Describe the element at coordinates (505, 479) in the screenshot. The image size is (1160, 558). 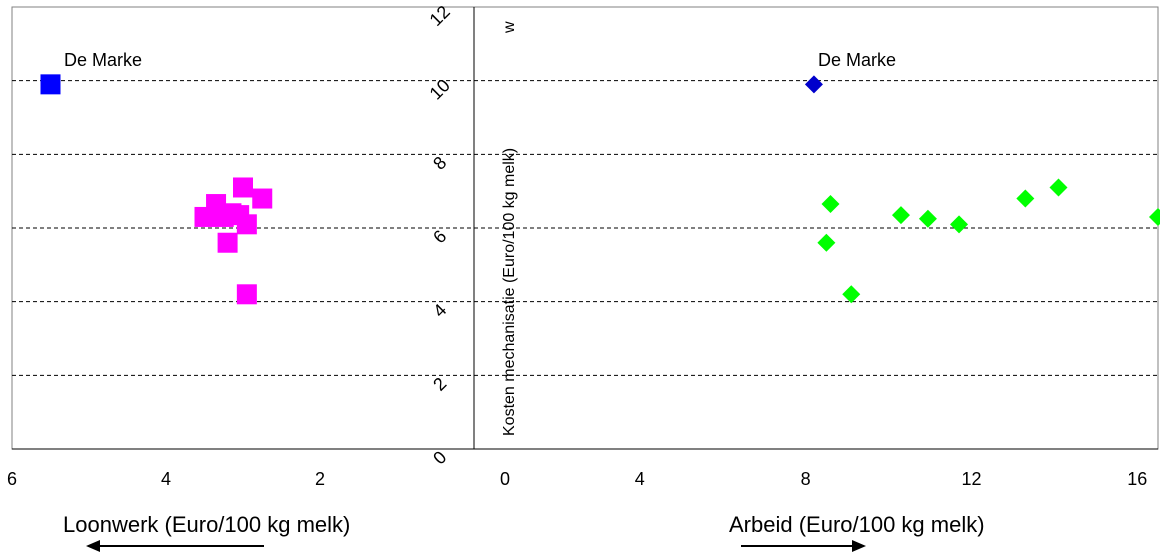
I see `x-tick-label-right: 0` at that location.